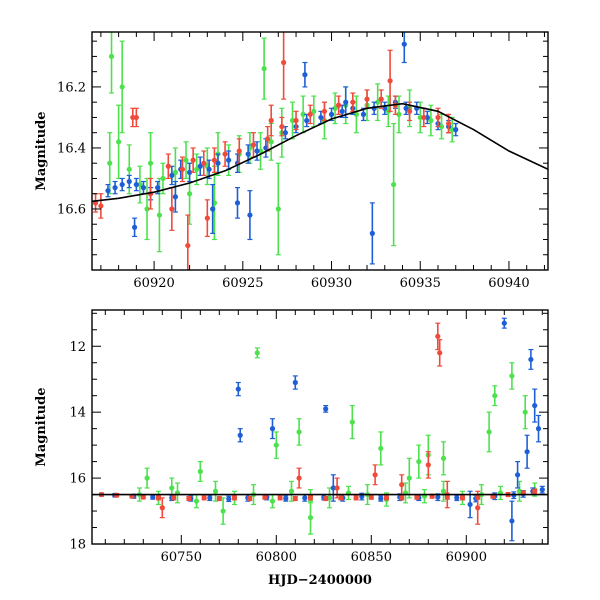 Image resolution: width=600 pixels, height=600 pixels. I want to click on x-tick-label: 60940, so click(508, 283).